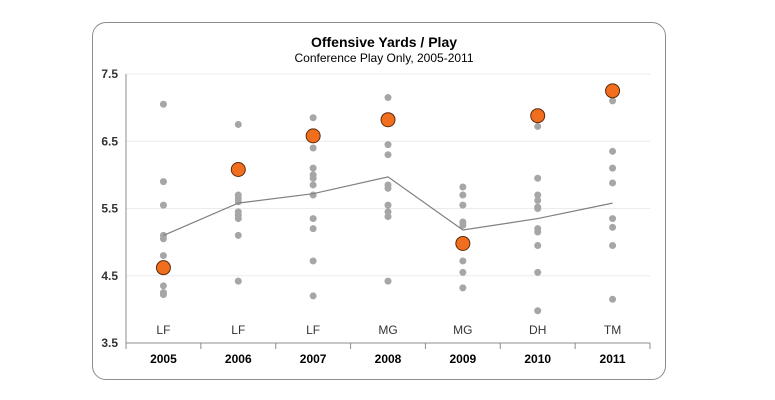 This screenshot has height=400, width=775. What do you see at coordinates (313, 359) in the screenshot?
I see `x-tick-label: 2007` at bounding box center [313, 359].